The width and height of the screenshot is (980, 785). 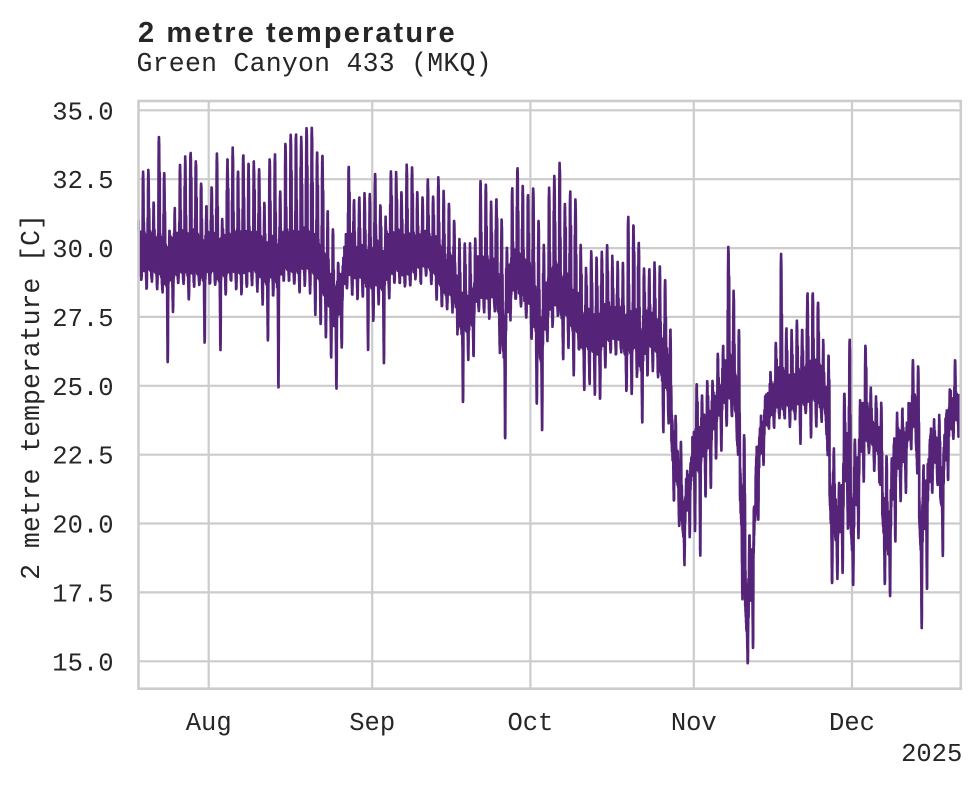 I want to click on svg-text: Oct, so click(x=530, y=723).